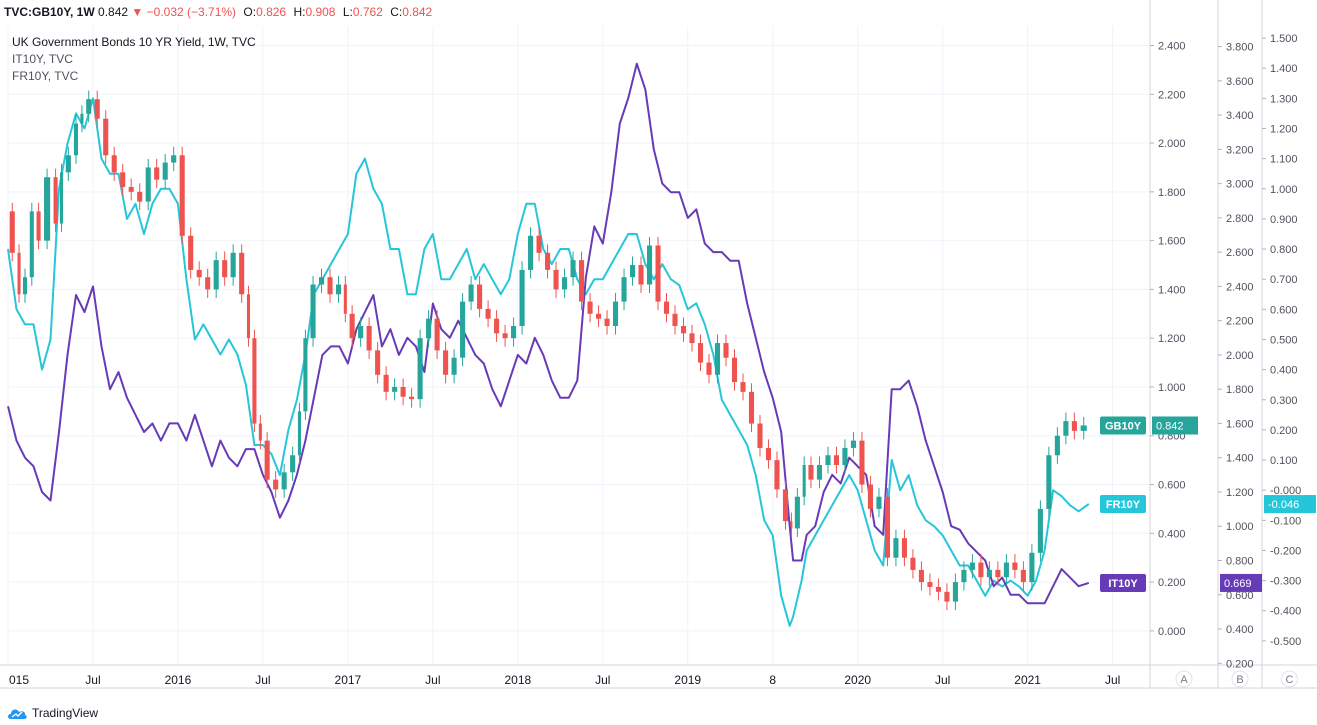 The image size is (1317, 725). What do you see at coordinates (1240, 116) in the screenshot?
I see `axis-B-tick-label: 3.400` at bounding box center [1240, 116].